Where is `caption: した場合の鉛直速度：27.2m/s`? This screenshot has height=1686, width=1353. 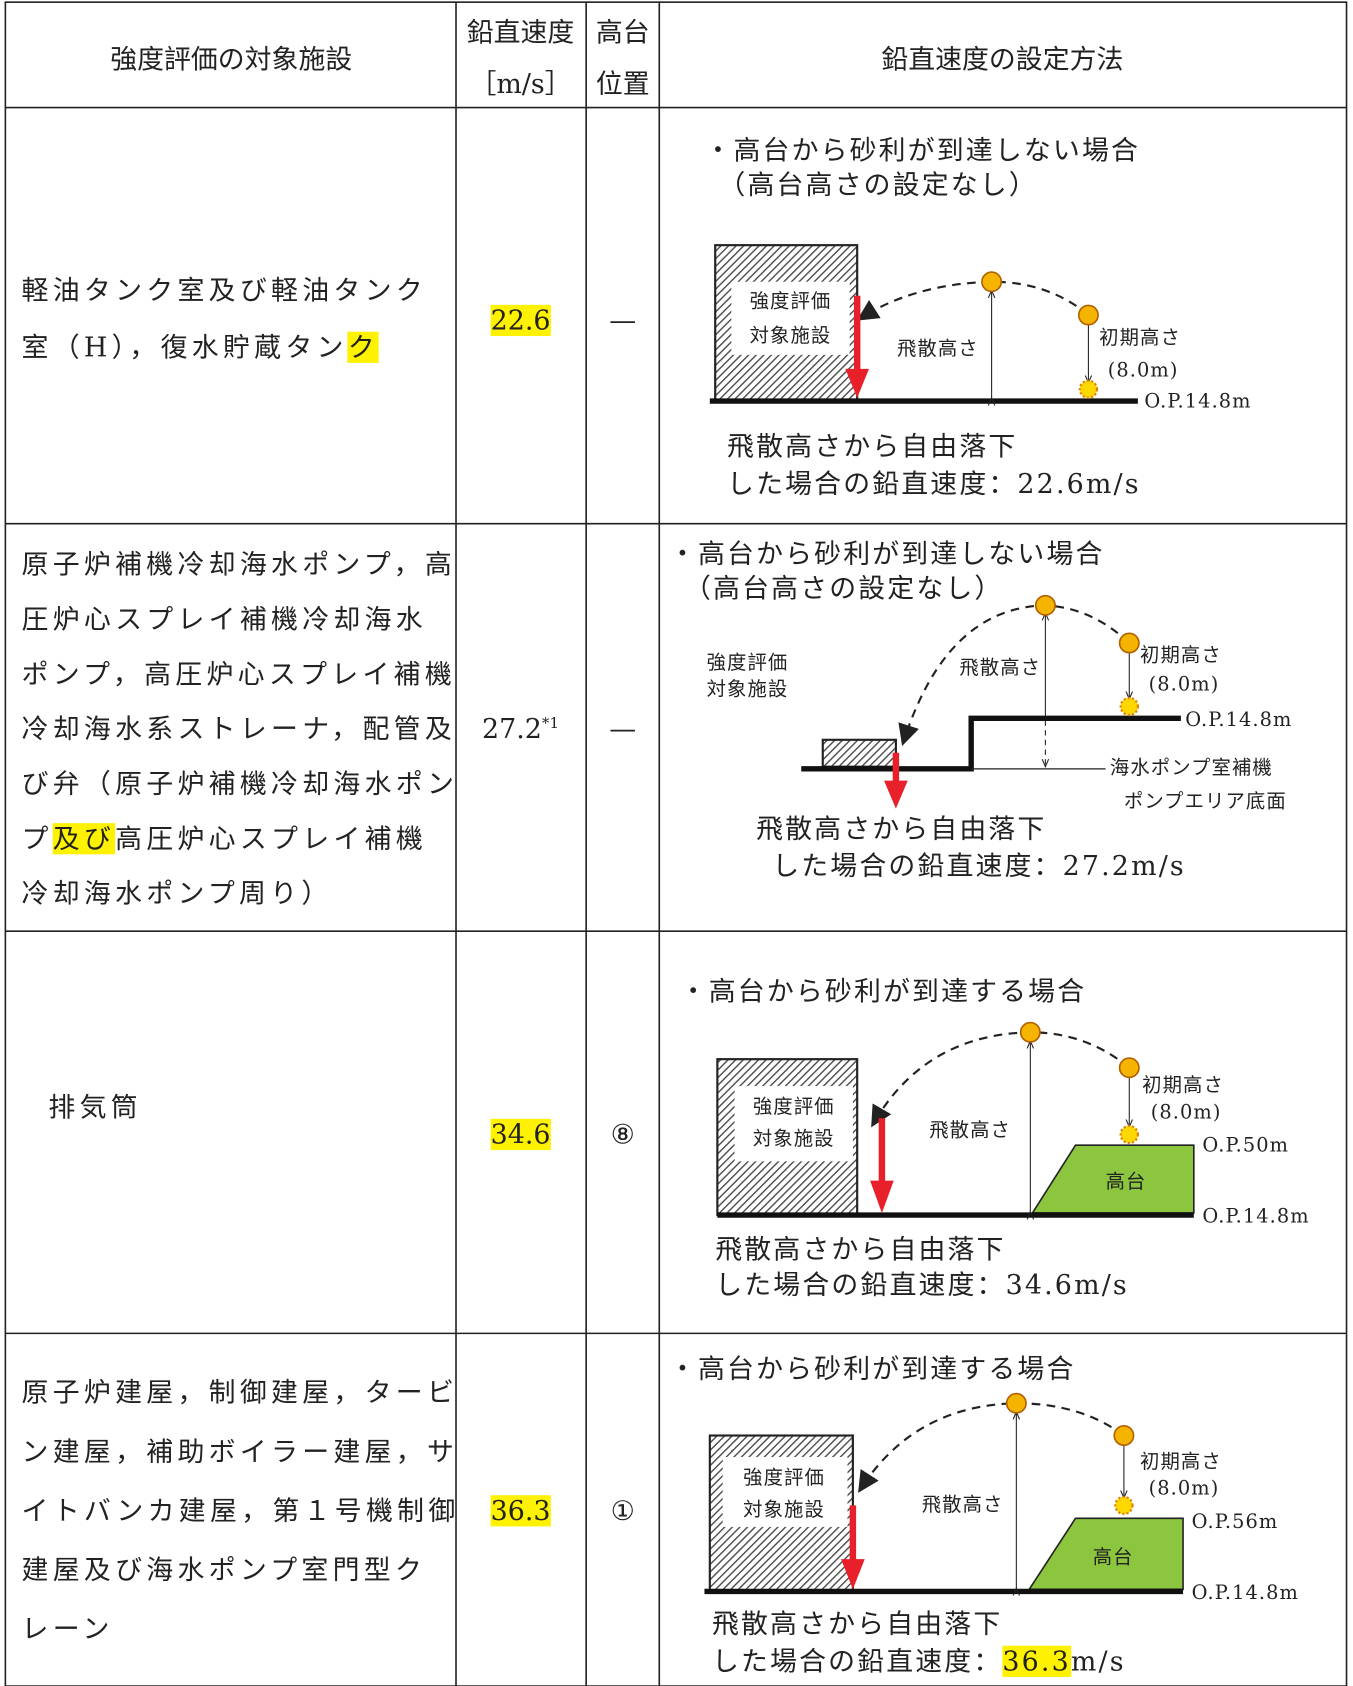 caption: した場合の鉛直速度：27.2m/s is located at coordinates (979, 865).